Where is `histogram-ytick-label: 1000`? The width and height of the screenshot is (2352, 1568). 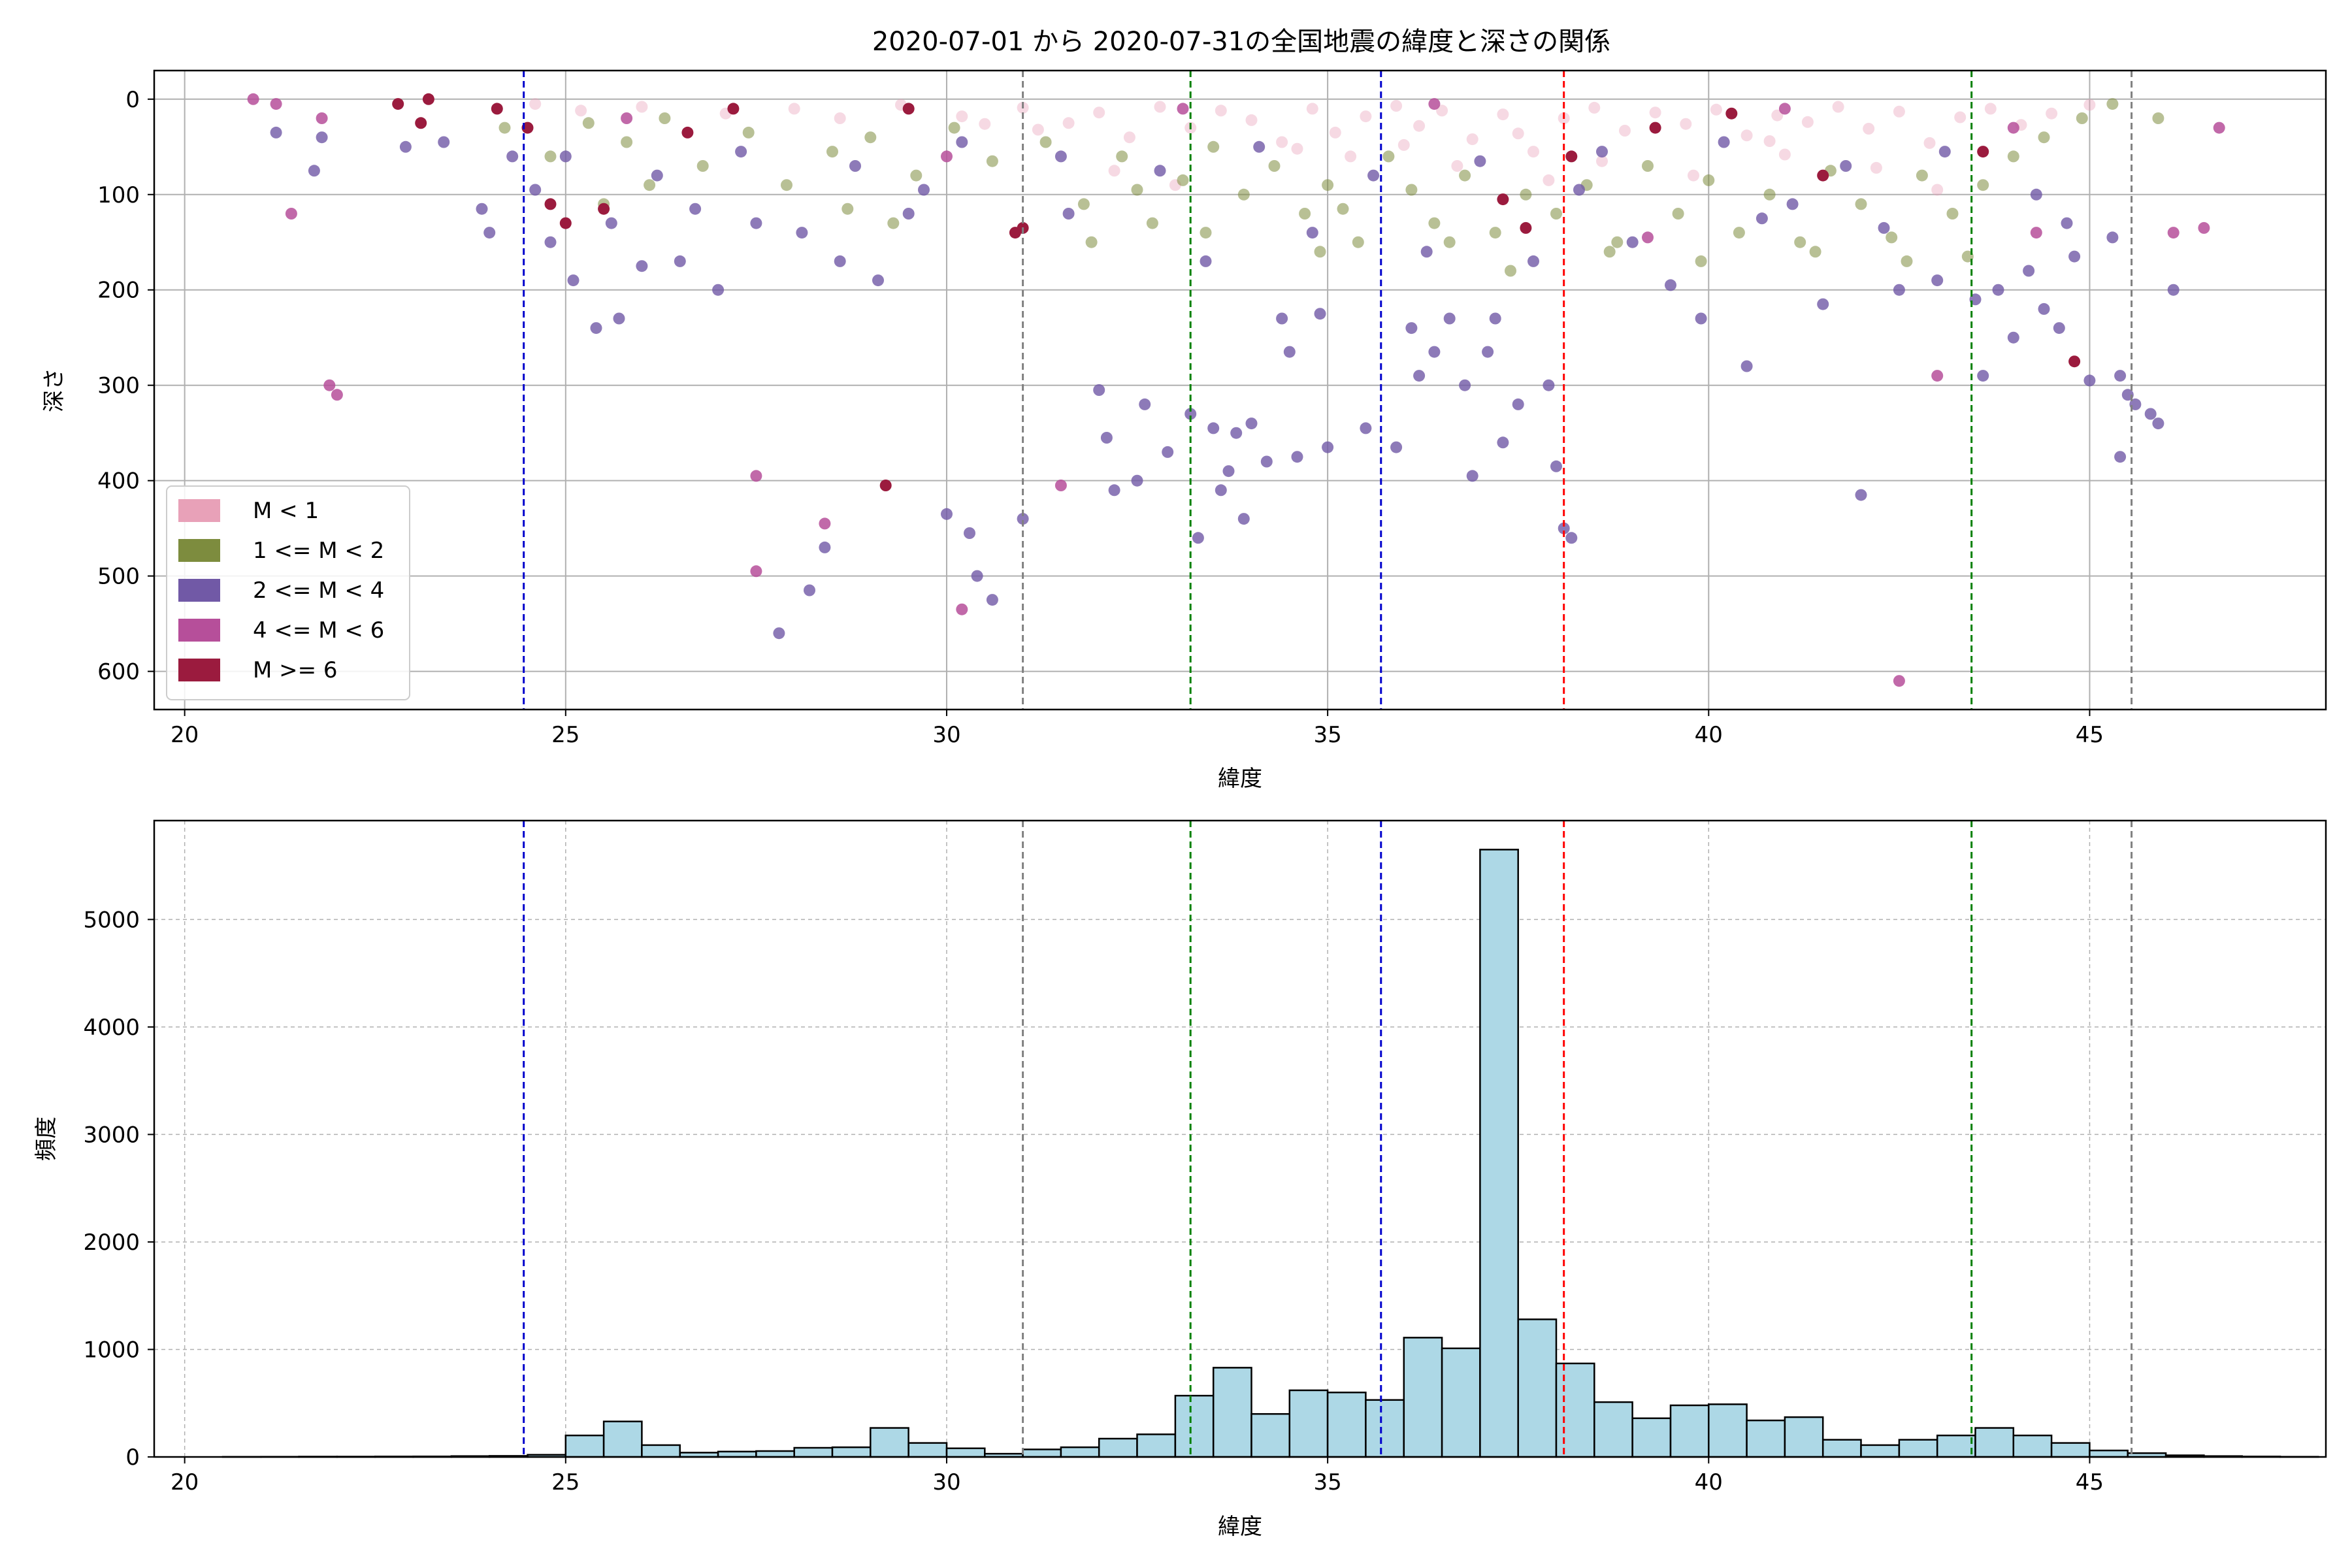 histogram-ytick-label: 1000 is located at coordinates (111, 1350).